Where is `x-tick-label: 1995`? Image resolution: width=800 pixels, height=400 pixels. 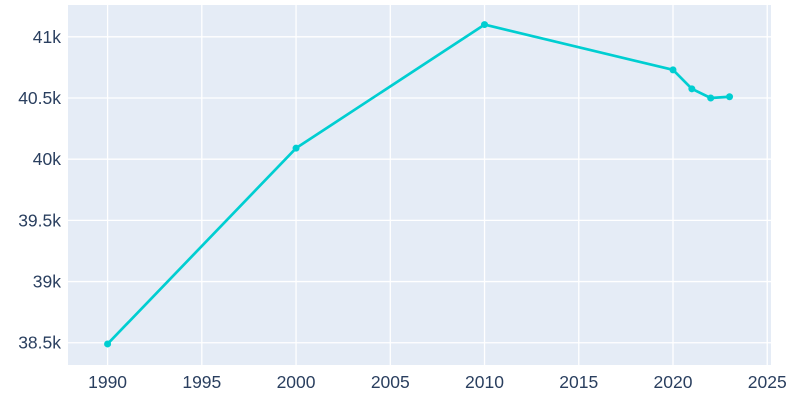
x-tick-label: 1995 is located at coordinates (201, 382).